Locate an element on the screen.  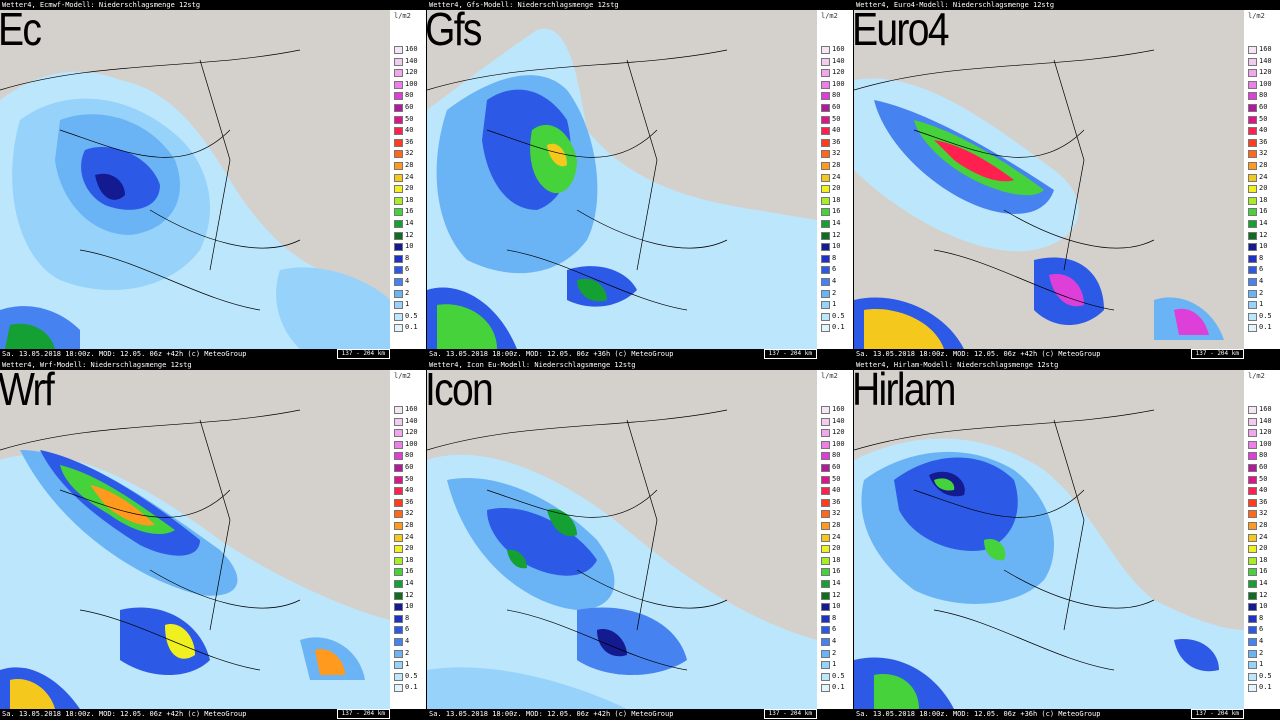
legend-label: 120 is located at coordinates (838, 432).